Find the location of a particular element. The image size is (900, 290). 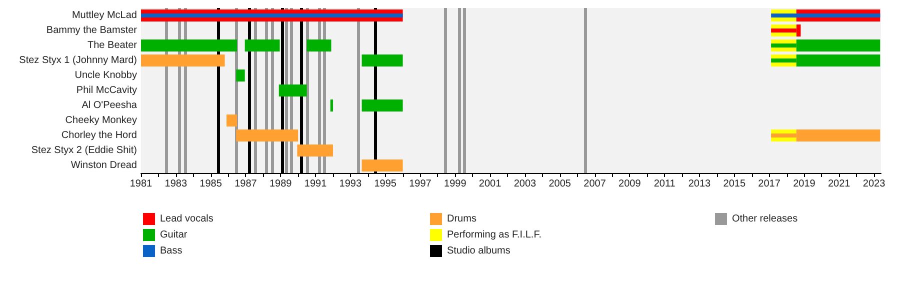

x-tick-label: 2021 is located at coordinates (839, 184).